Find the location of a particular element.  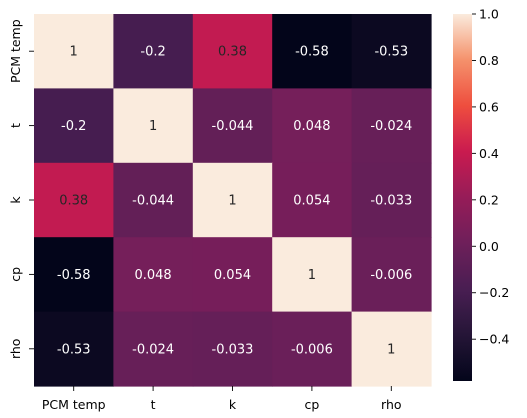

colorbar-tick-label: 0.2 is located at coordinates (489, 199).